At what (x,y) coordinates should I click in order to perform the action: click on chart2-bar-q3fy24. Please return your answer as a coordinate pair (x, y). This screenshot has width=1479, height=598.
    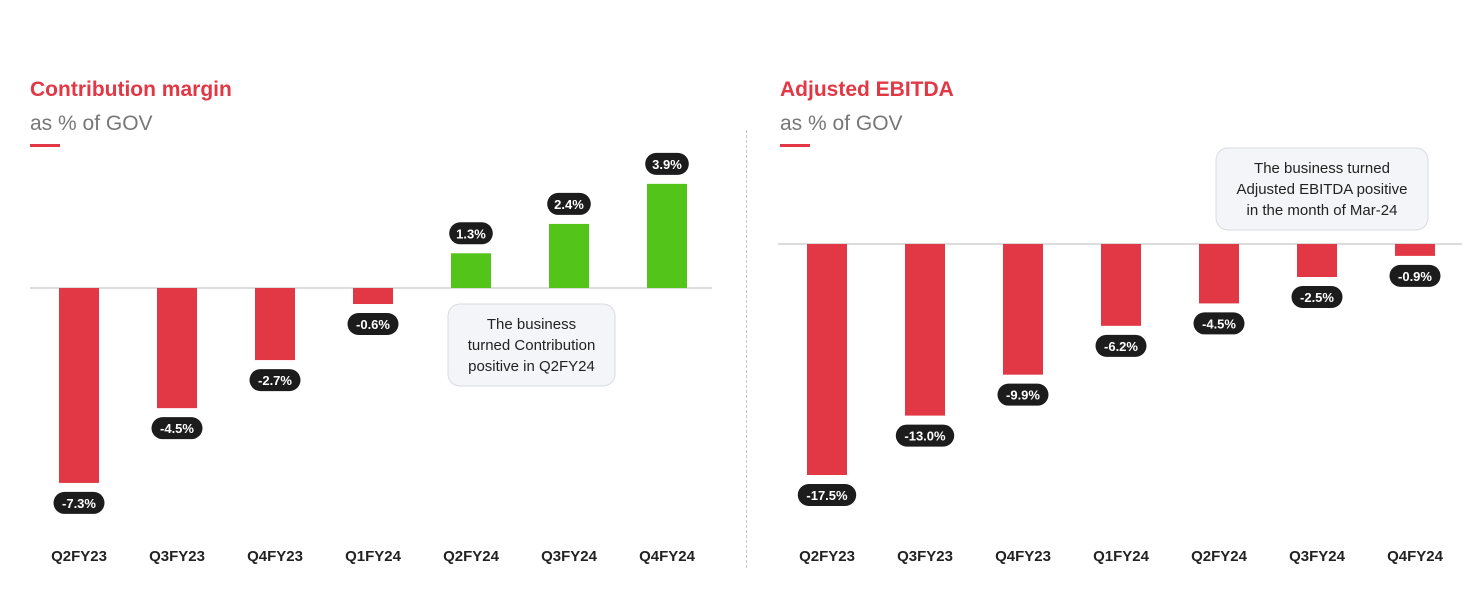
    Looking at the image, I should click on (1317, 260).